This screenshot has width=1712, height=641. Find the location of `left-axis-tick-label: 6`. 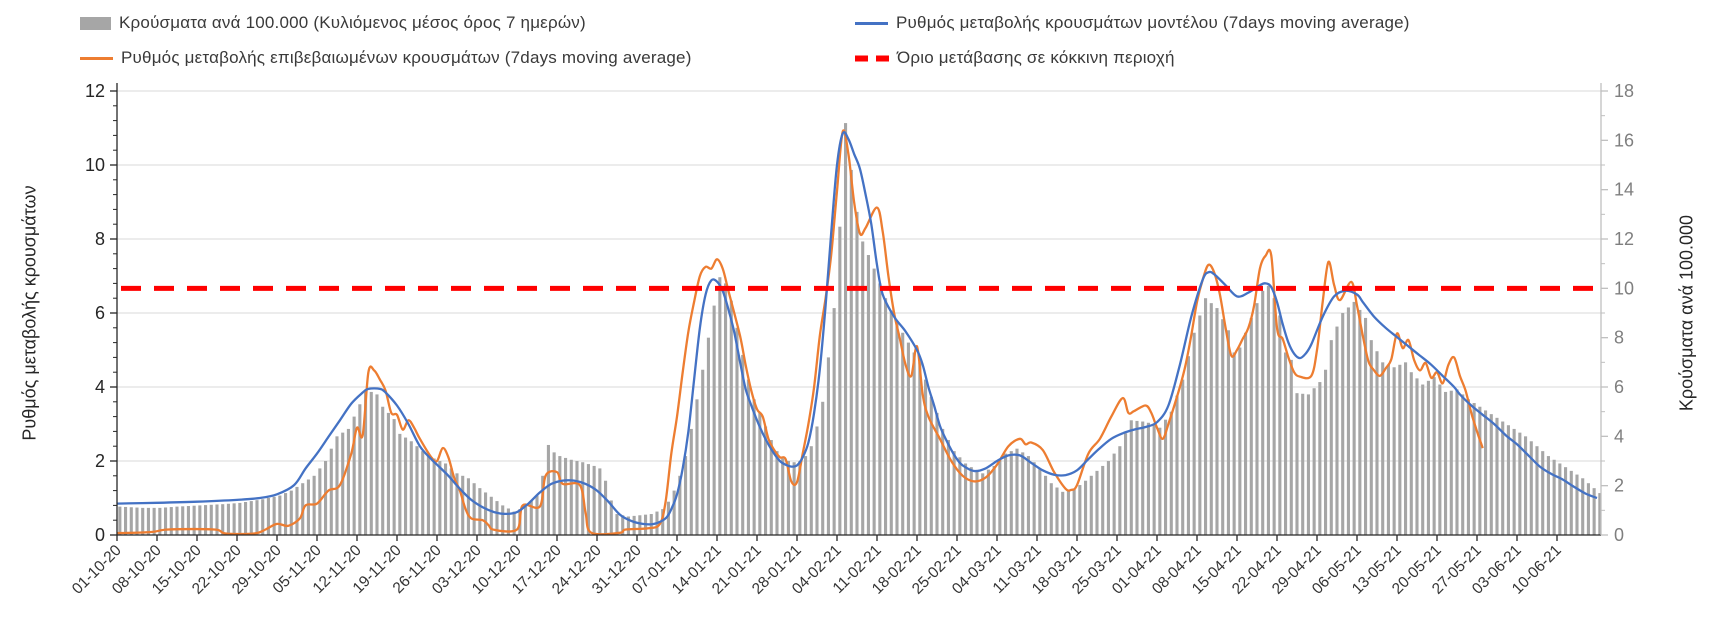

left-axis-tick-label: 6 is located at coordinates (100, 313).